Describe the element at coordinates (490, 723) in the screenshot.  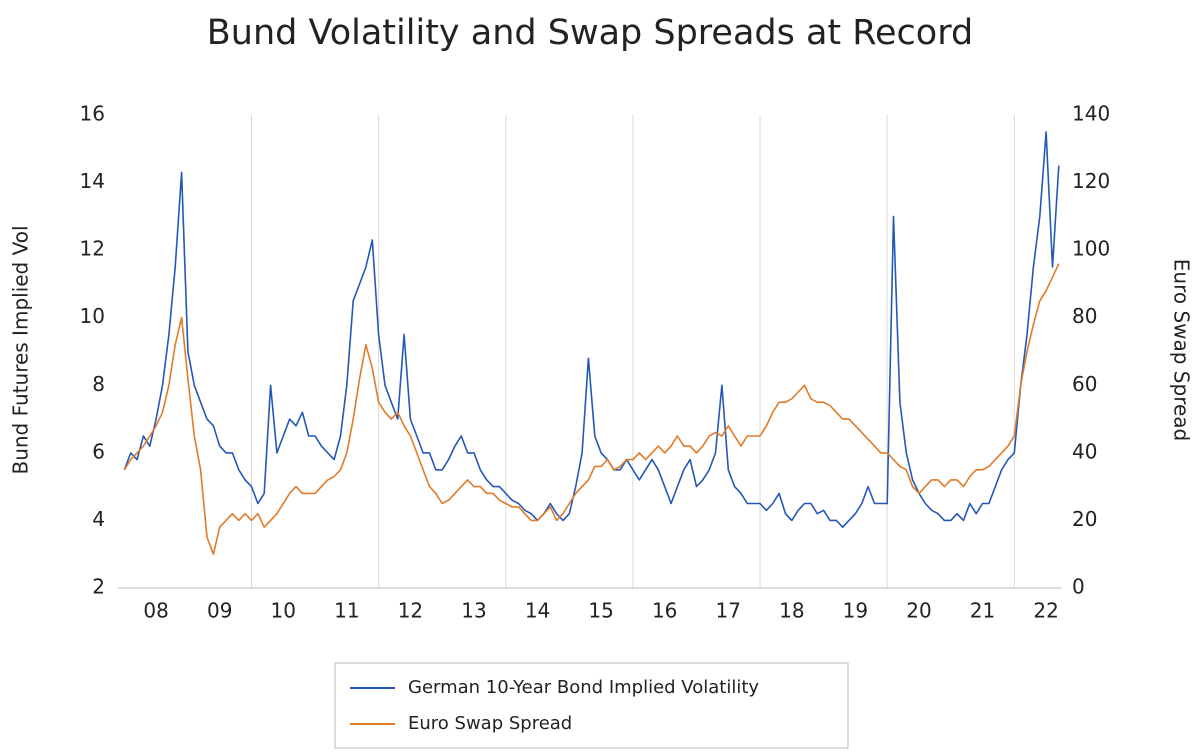
I see `legend-label: Euro Swap Spread` at that location.